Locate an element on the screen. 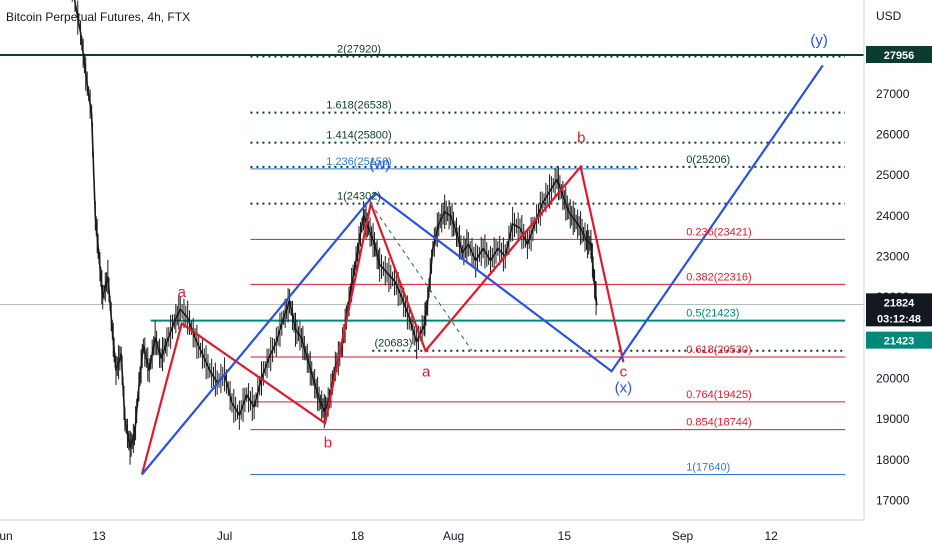 This screenshot has height=550, width=932. price-tick-label: 18000 is located at coordinates (893, 460).